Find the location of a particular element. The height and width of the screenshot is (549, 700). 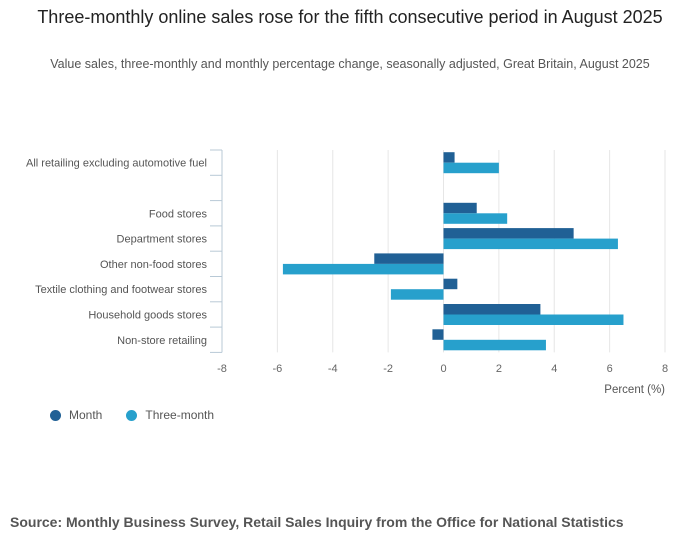

legend-swatch-three-month is located at coordinates (132, 415).